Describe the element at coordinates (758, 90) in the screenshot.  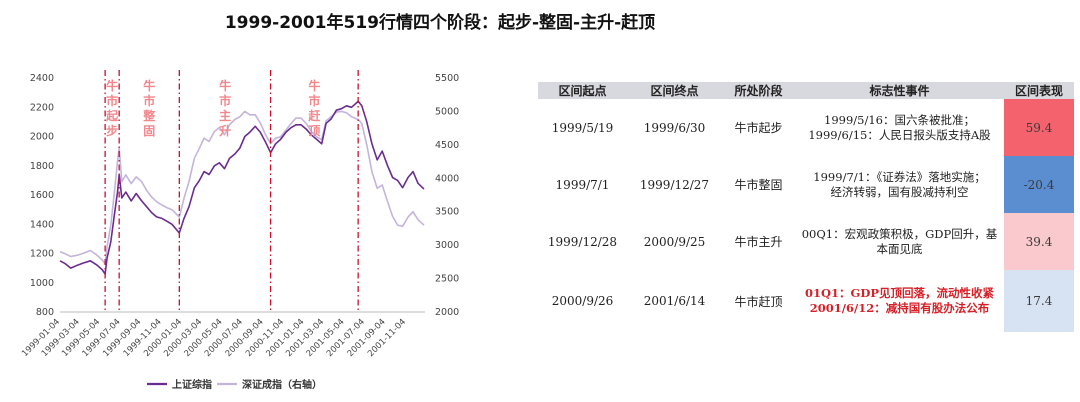
I see `header-stage: 所处阶段` at that location.